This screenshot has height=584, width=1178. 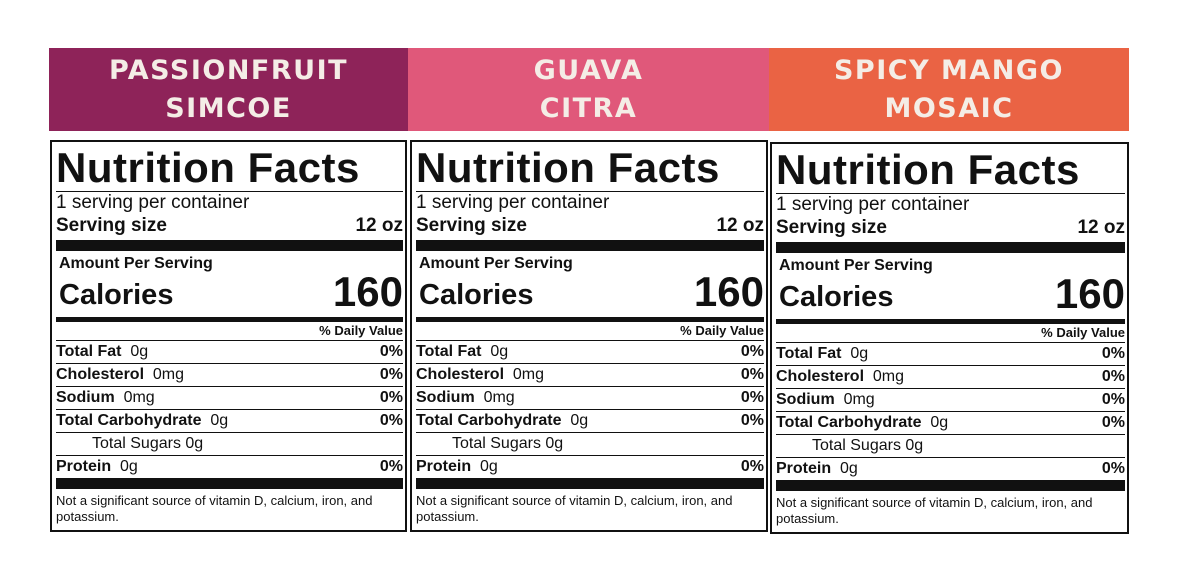 What do you see at coordinates (949, 70) in the screenshot?
I see `banner-line-1: SPICY MANGO` at bounding box center [949, 70].